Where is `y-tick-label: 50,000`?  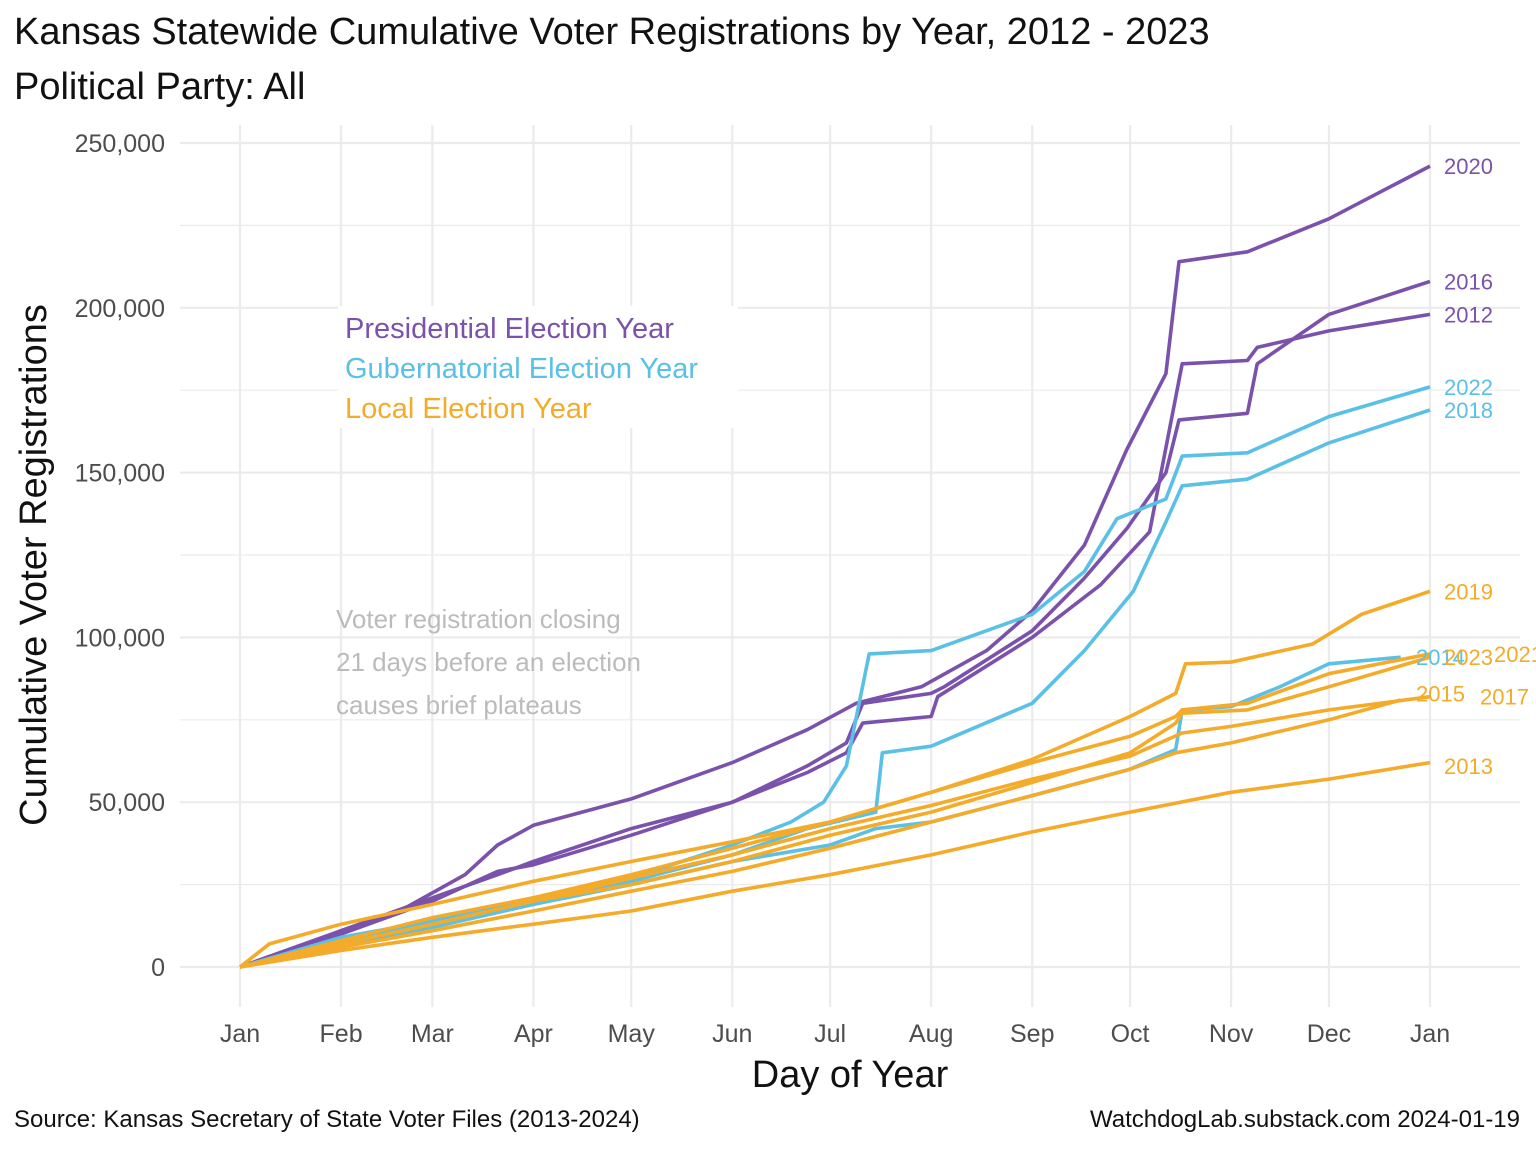
y-tick-label: 50,000 is located at coordinates (127, 803).